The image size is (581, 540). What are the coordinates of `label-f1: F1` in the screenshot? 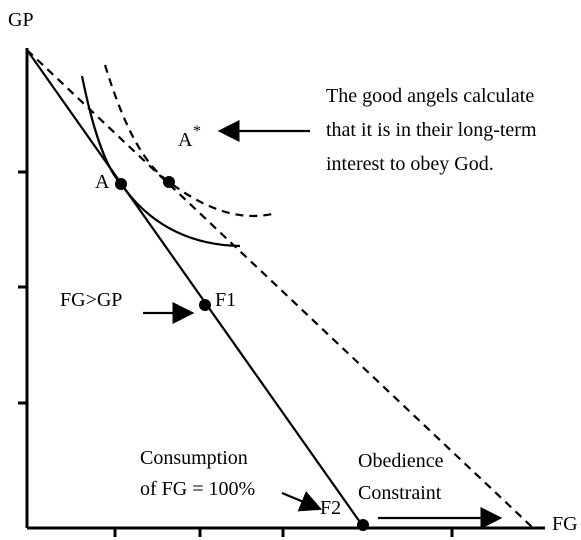 It's located at (225, 300).